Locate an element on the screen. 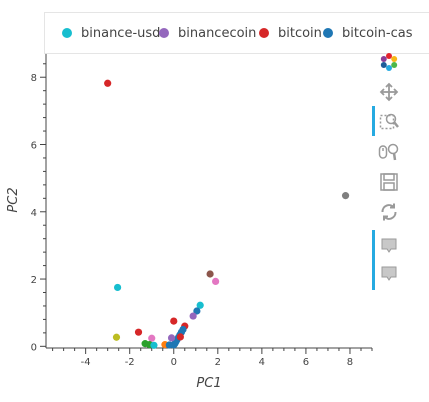 The height and width of the screenshot is (402, 429). reset-icon is located at coordinates (389, 212).